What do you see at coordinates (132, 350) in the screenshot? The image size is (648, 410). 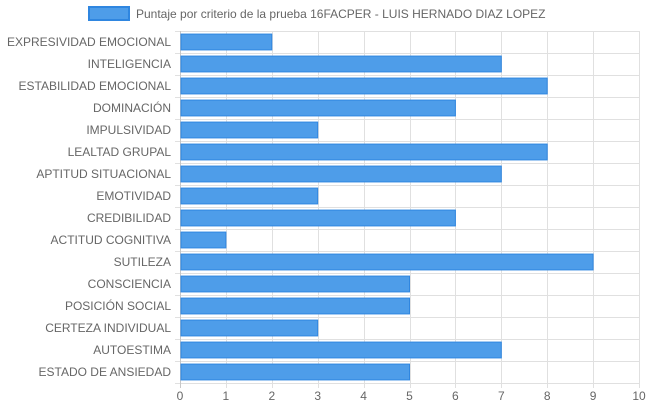 I see `y-tick-label: AUTOESTIMA` at bounding box center [132, 350].